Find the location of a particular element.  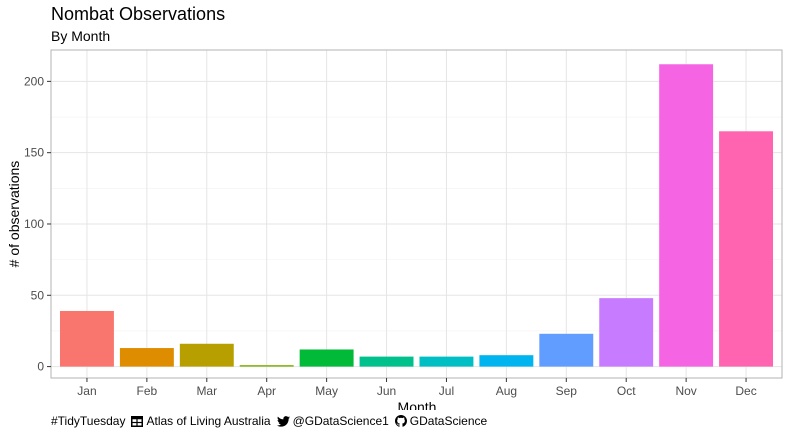

chart-subtitle: By Month is located at coordinates (81, 36).